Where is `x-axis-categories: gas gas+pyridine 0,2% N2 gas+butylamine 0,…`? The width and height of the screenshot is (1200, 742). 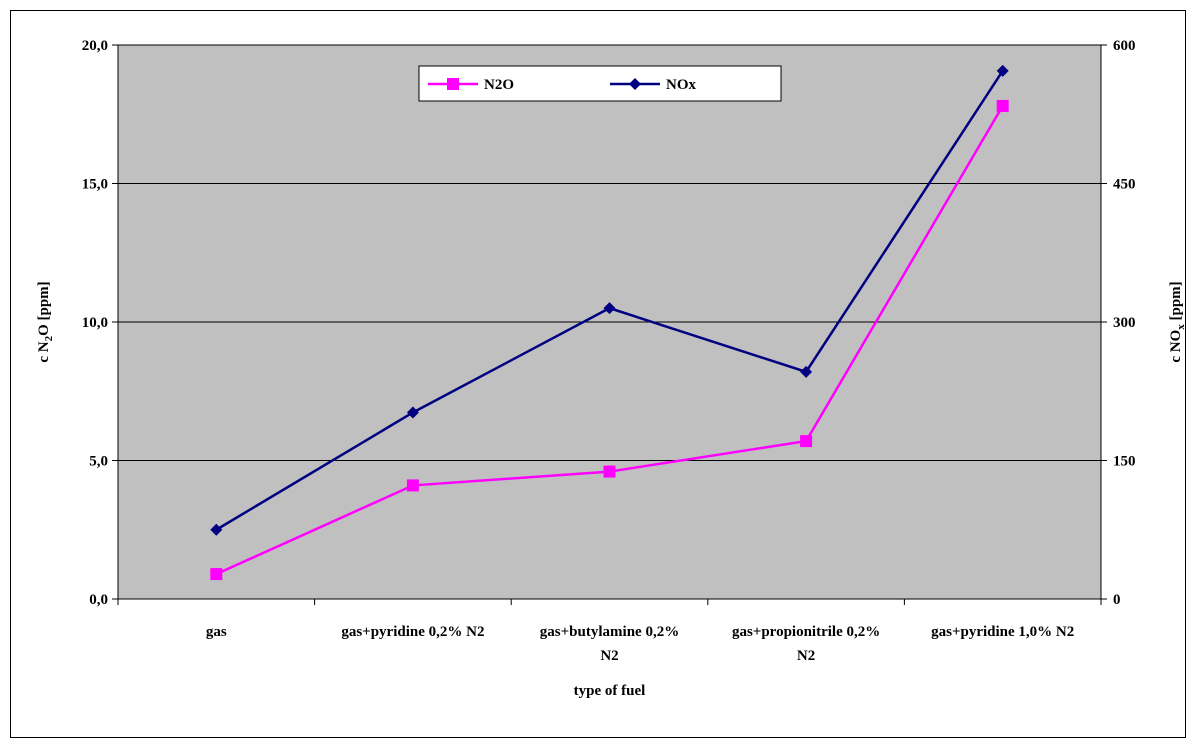 x-axis-categories: gas gas+pyridine 0,2% N2 gas+butylamine 0,… is located at coordinates (640, 644).